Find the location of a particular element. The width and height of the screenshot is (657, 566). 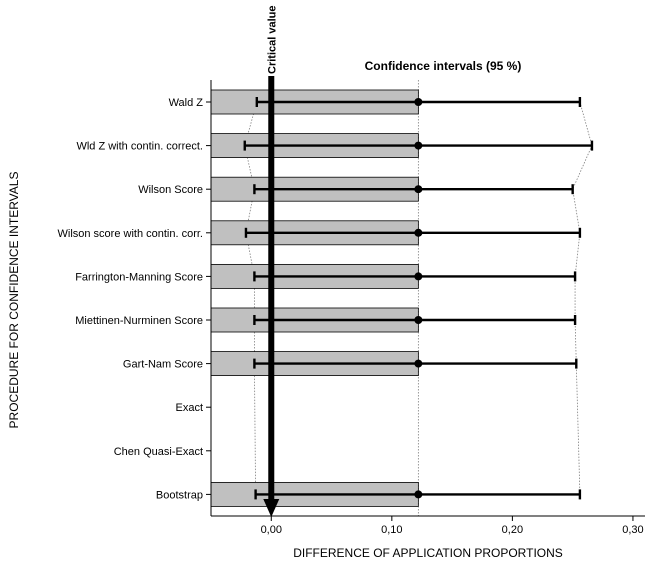

x-axis-title: DIFFERENCE OF APPLICATION PROPORTIONS is located at coordinates (428, 553).